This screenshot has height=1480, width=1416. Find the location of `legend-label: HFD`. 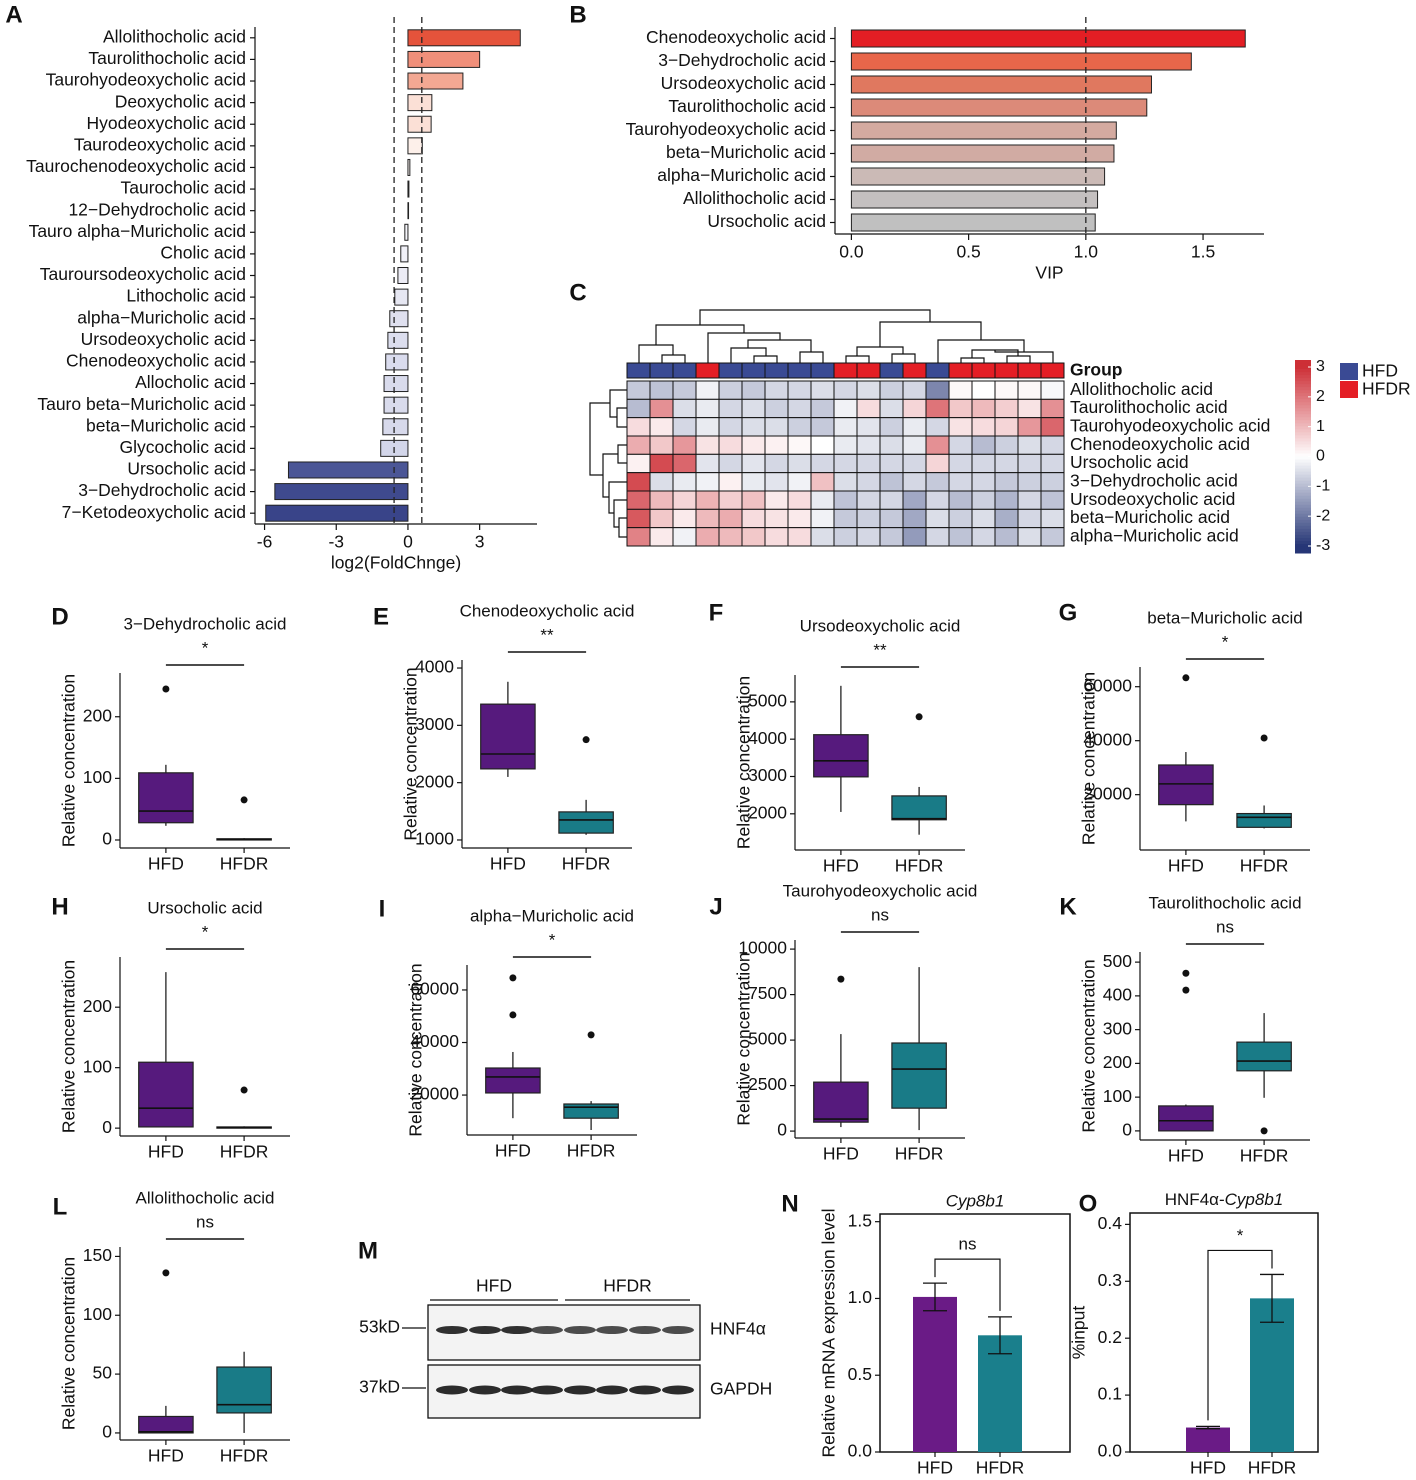

legend-label: HFD is located at coordinates (1380, 371).